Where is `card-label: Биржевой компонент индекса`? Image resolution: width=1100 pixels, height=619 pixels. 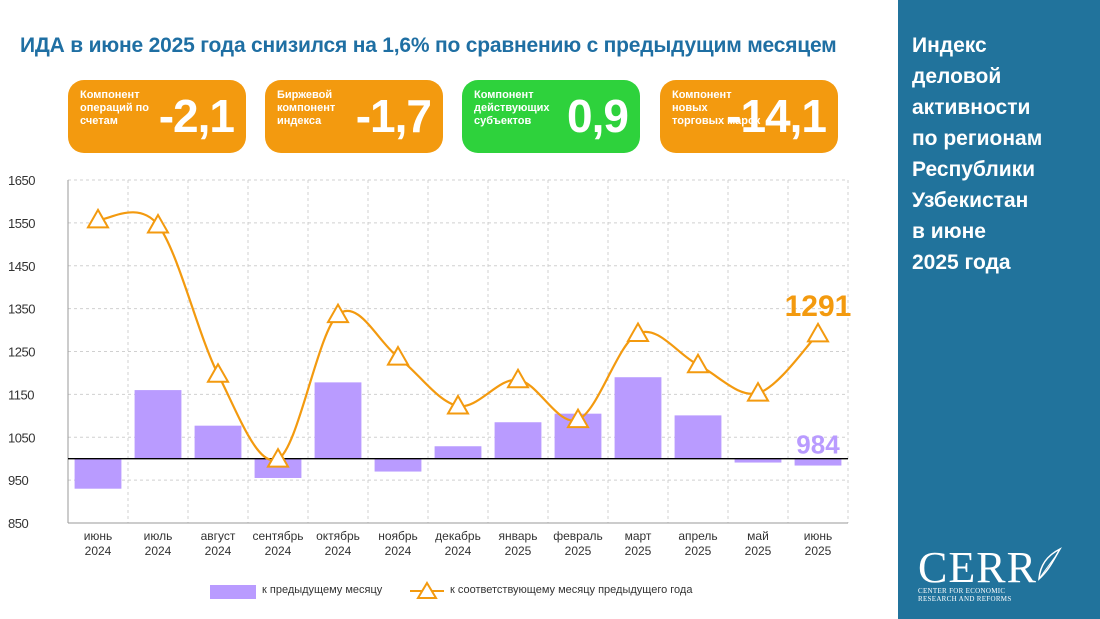
card-label: Биржевой компонент индекса is located at coordinates (306, 108).